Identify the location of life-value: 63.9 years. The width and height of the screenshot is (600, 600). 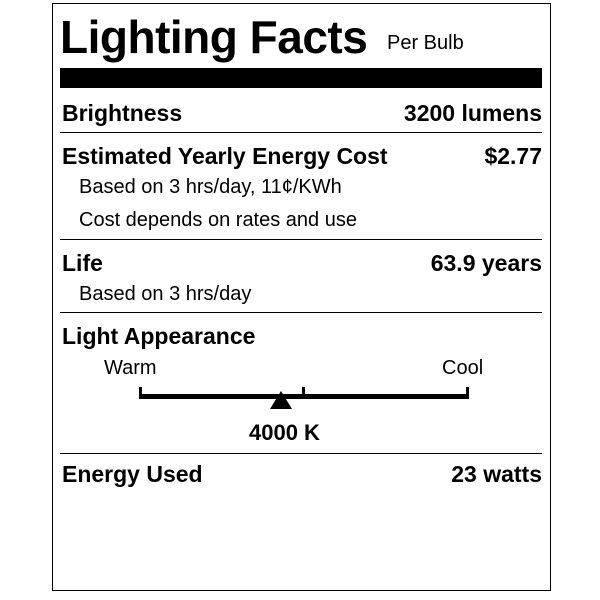
(486, 263).